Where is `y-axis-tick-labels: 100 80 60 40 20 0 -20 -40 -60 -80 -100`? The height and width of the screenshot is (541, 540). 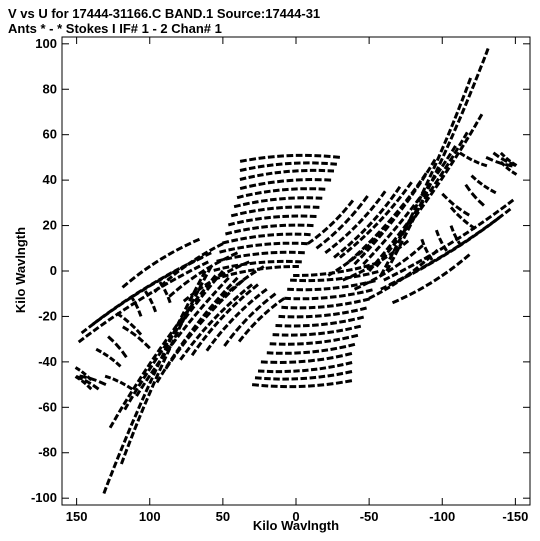 y-axis-tick-labels: 100 80 60 40 20 0 -20 -40 -60 -80 -100 is located at coordinates (44, 270).